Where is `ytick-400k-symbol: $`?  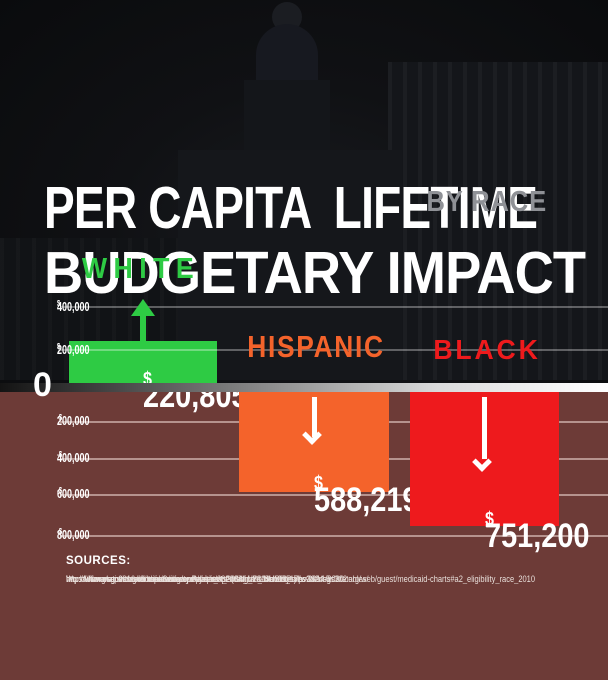 ytick-400k-symbol: $ is located at coordinates (59, 303).